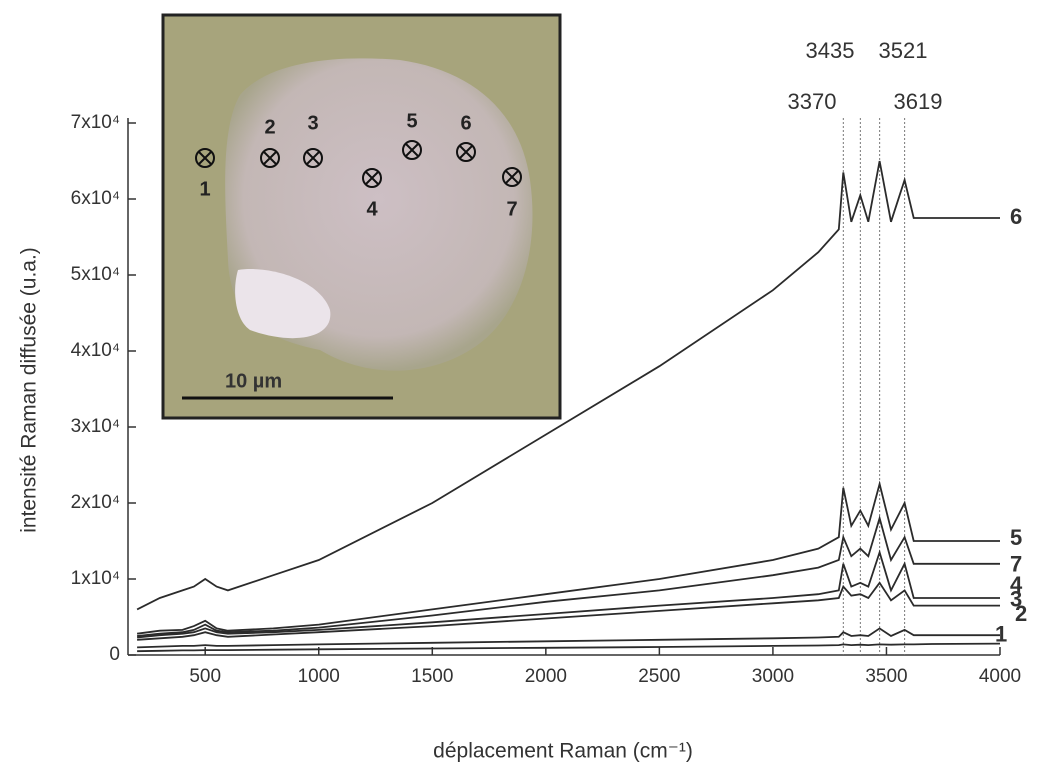  What do you see at coordinates (411, 121) in the screenshot?
I see `marker-label: 5` at bounding box center [411, 121].